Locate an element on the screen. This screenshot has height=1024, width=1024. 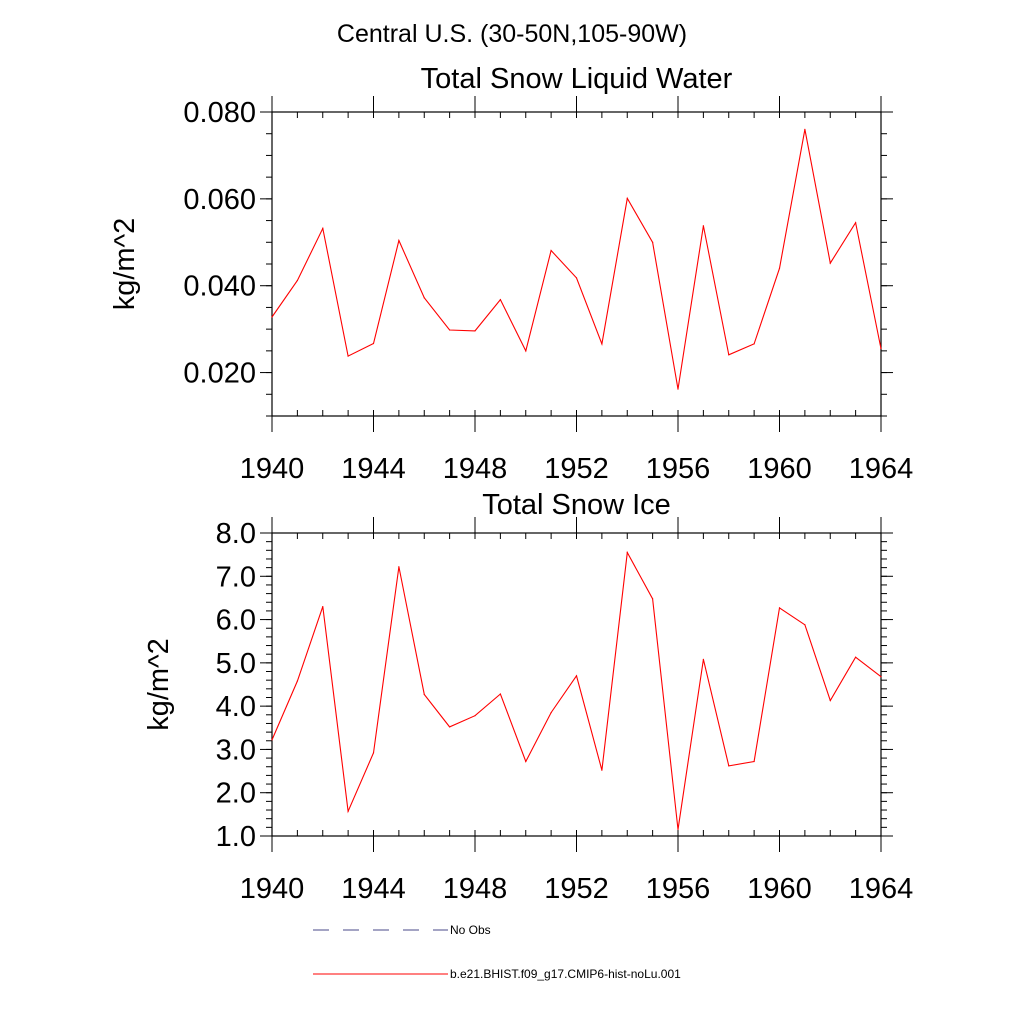
y-tick-label: 0.040 is located at coordinates (219, 287).